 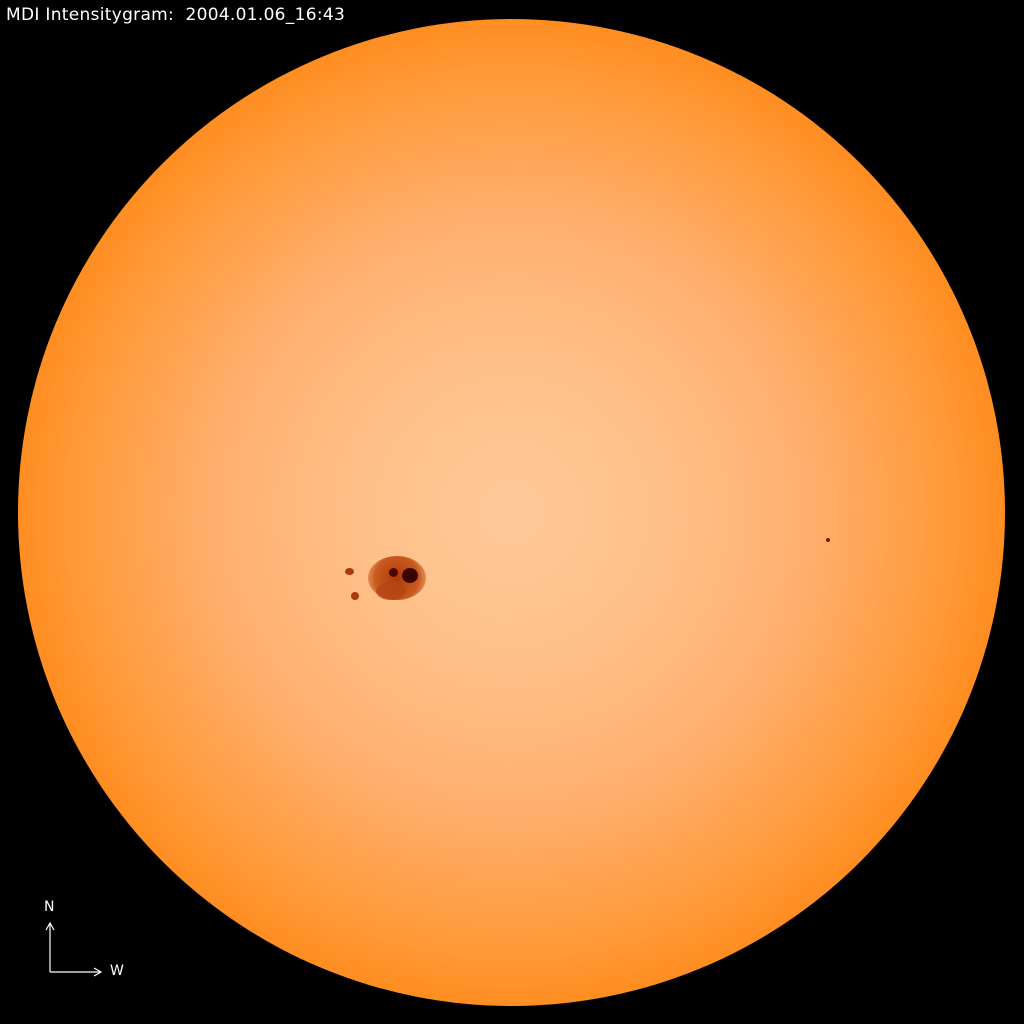 I want to click on image-title: MDI Intensitygram: 2004.01.06_16:43, so click(x=176, y=15).